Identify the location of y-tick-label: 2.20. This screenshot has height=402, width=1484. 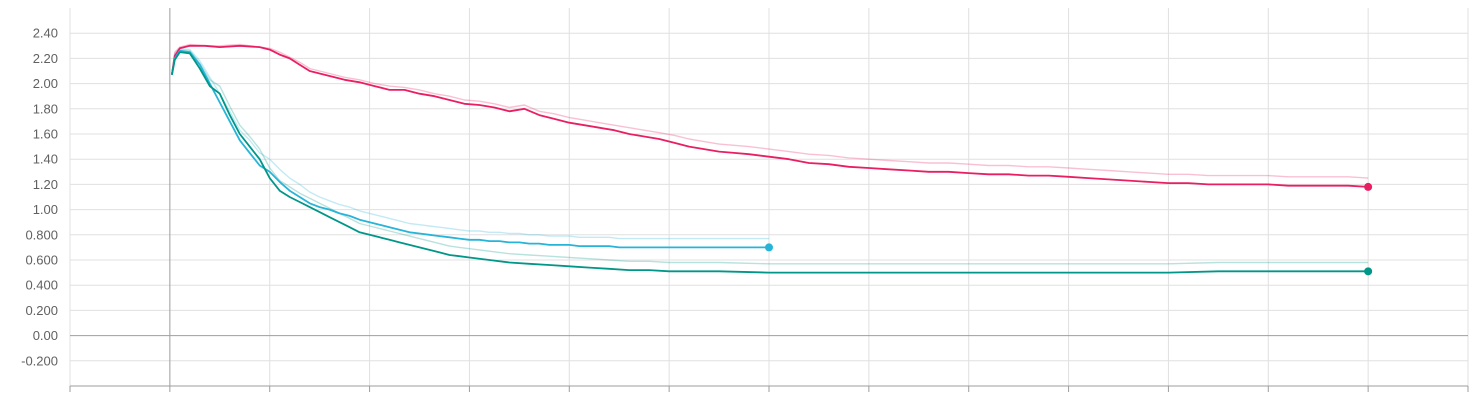
(45, 58).